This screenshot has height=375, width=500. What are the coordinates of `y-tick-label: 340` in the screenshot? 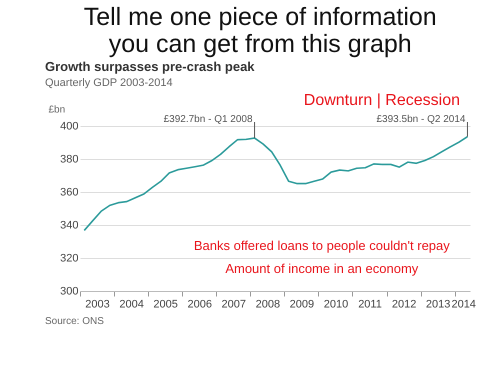 It's located at (69, 226).